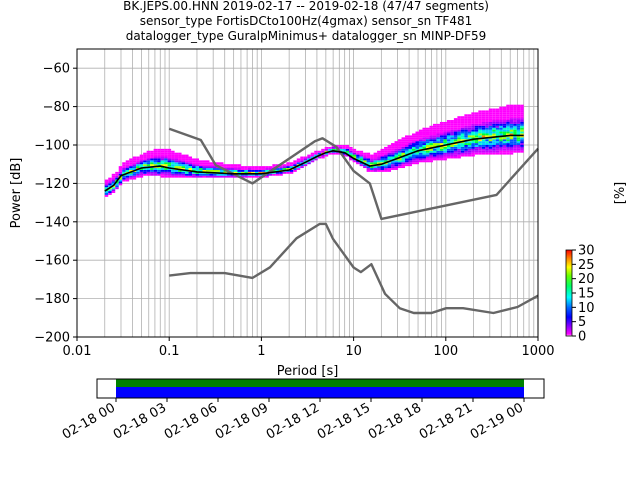  I want to click on colorbar-tick-label: 0, so click(582, 337).